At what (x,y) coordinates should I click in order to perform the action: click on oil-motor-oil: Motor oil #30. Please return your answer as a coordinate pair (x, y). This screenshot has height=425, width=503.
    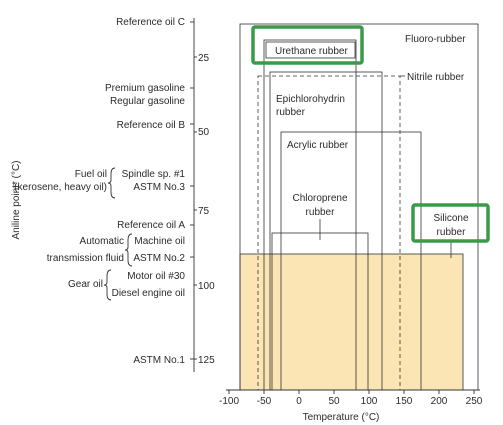
    Looking at the image, I should click on (156, 276).